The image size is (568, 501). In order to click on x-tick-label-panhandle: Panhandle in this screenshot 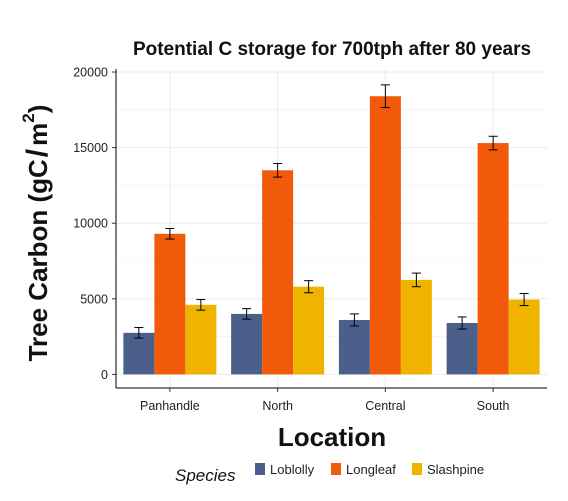, I will do `click(170, 406)`.